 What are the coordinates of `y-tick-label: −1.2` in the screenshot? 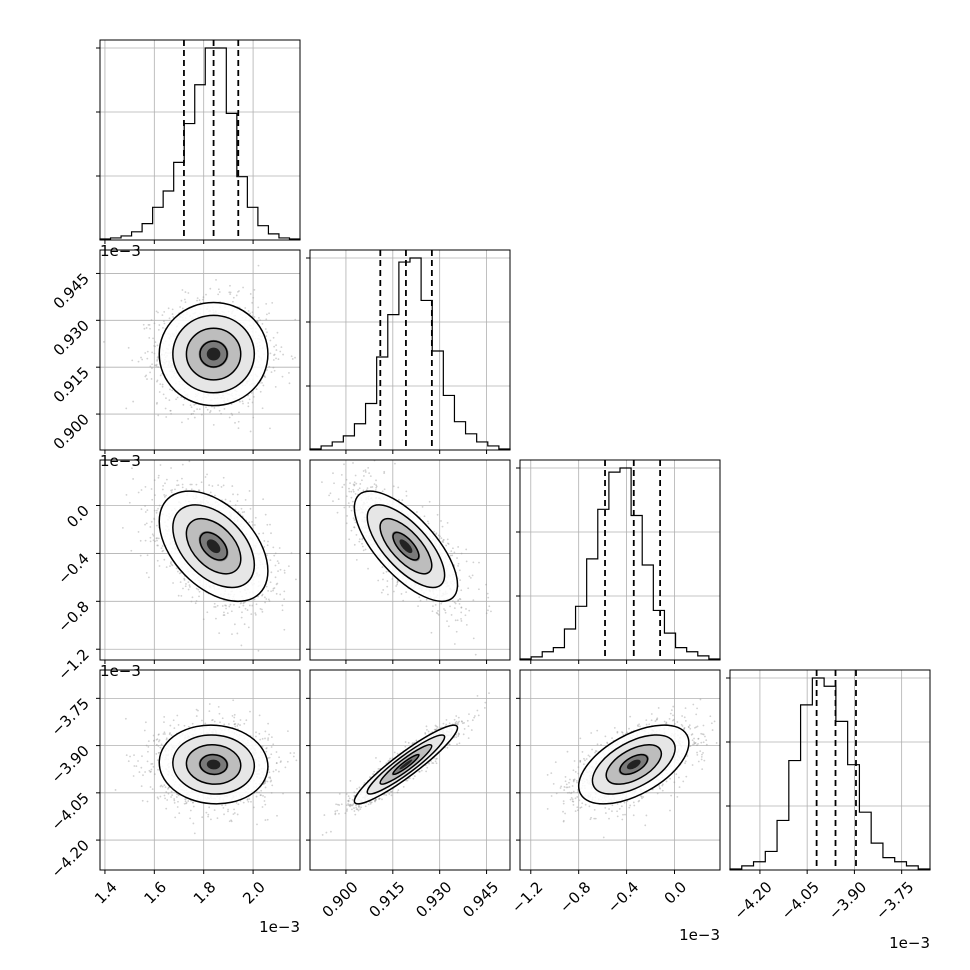 It's located at (73, 664).